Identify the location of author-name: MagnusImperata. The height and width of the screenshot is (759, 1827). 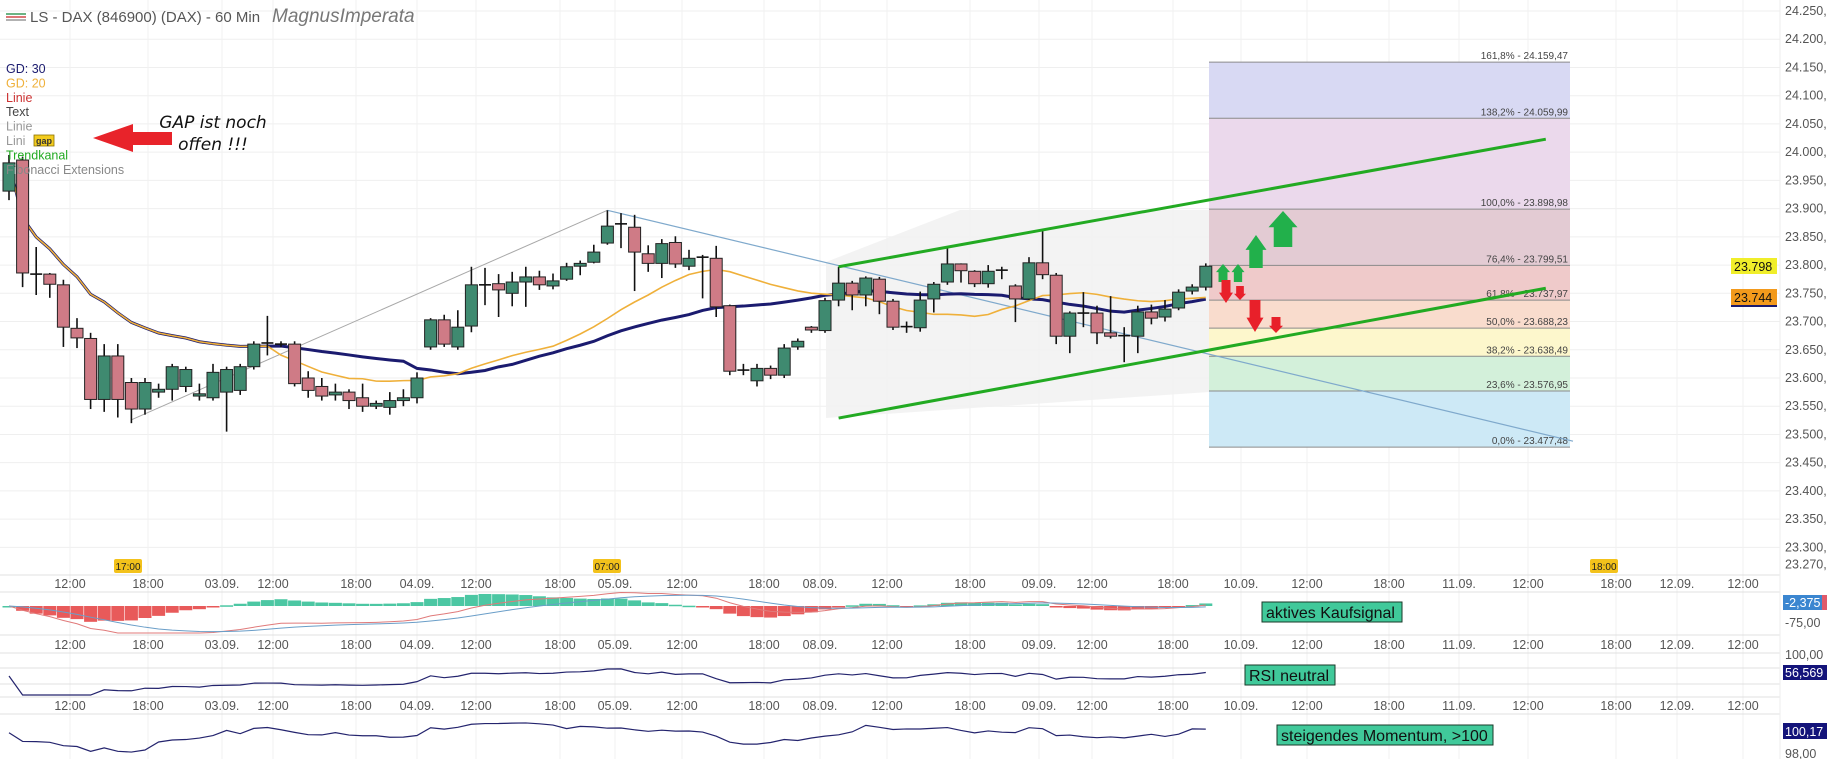
(343, 16).